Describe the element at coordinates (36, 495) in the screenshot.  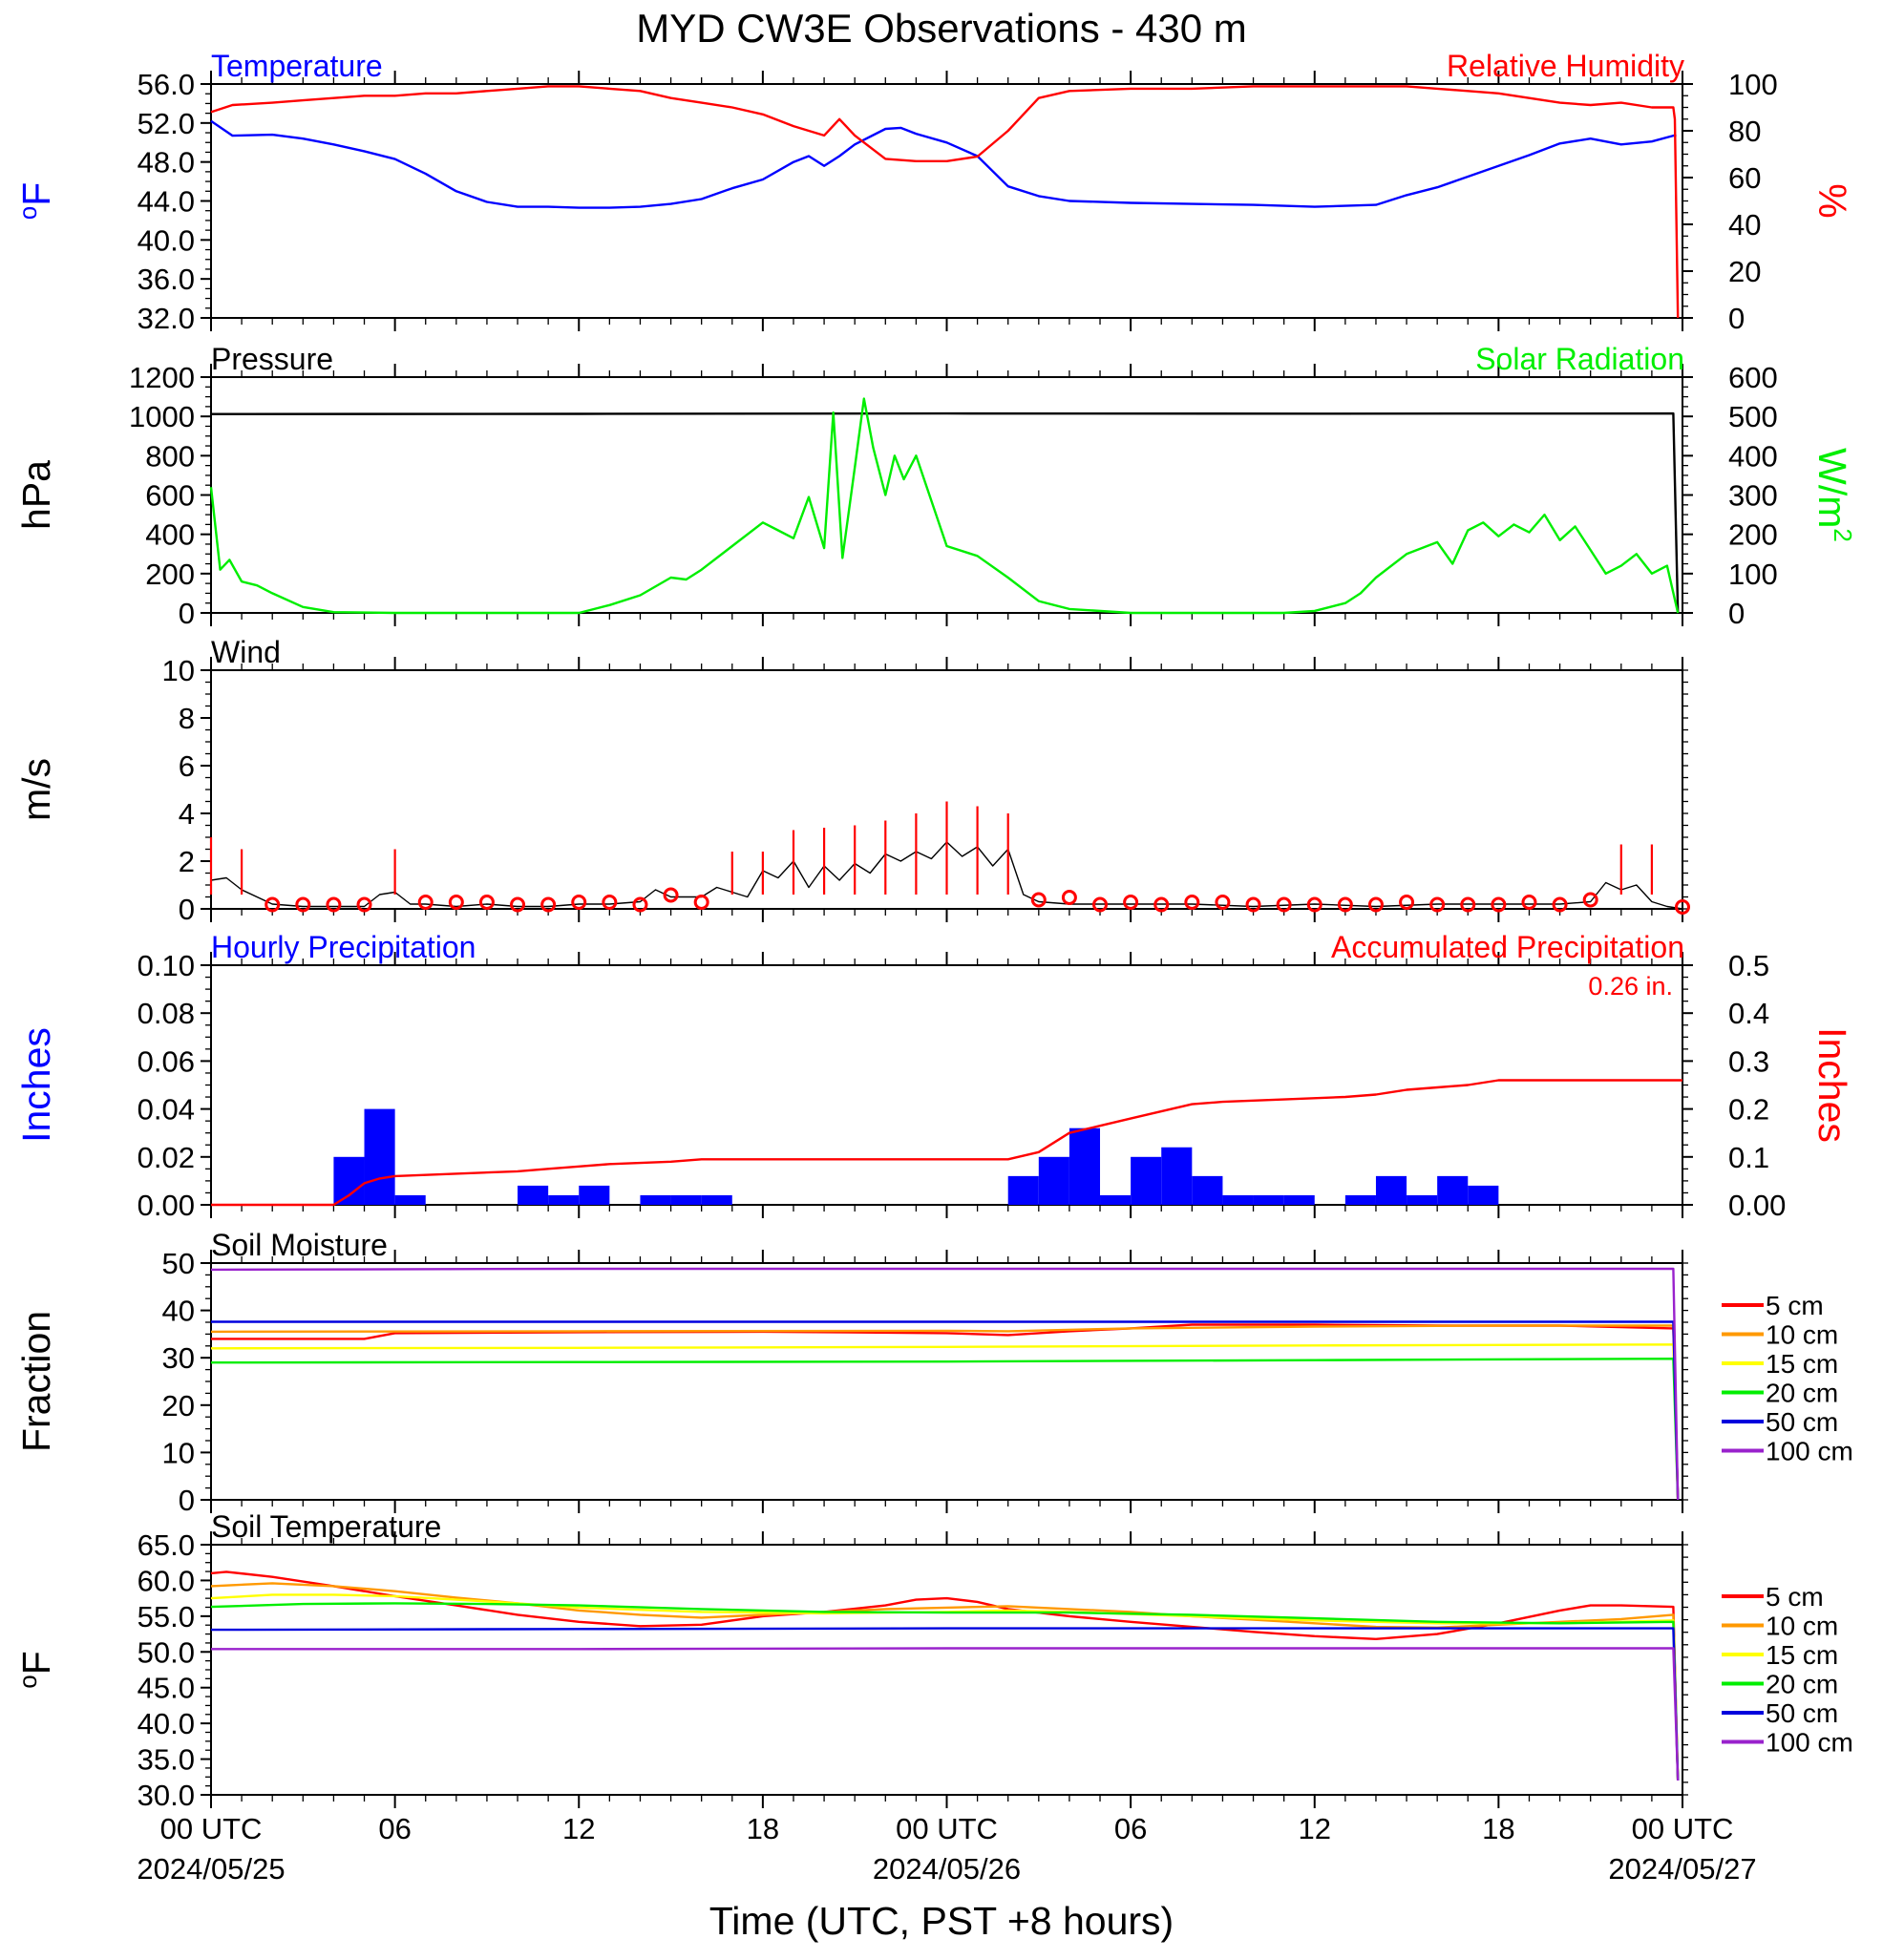
I see `y-axis-label-left: hPa` at that location.